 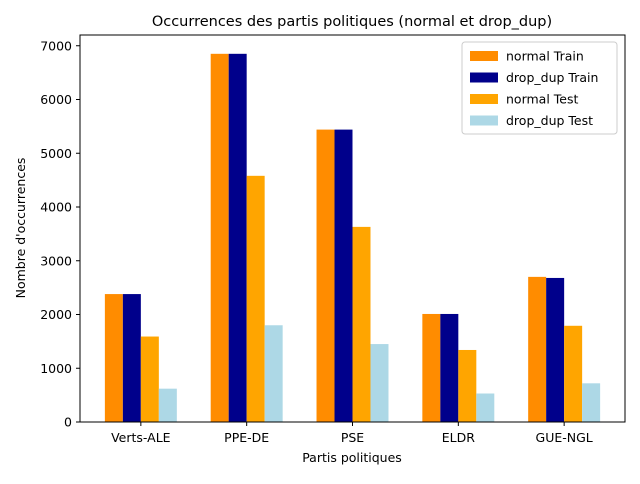 I want to click on bar-normal-train-ppe-de, so click(x=219, y=237).